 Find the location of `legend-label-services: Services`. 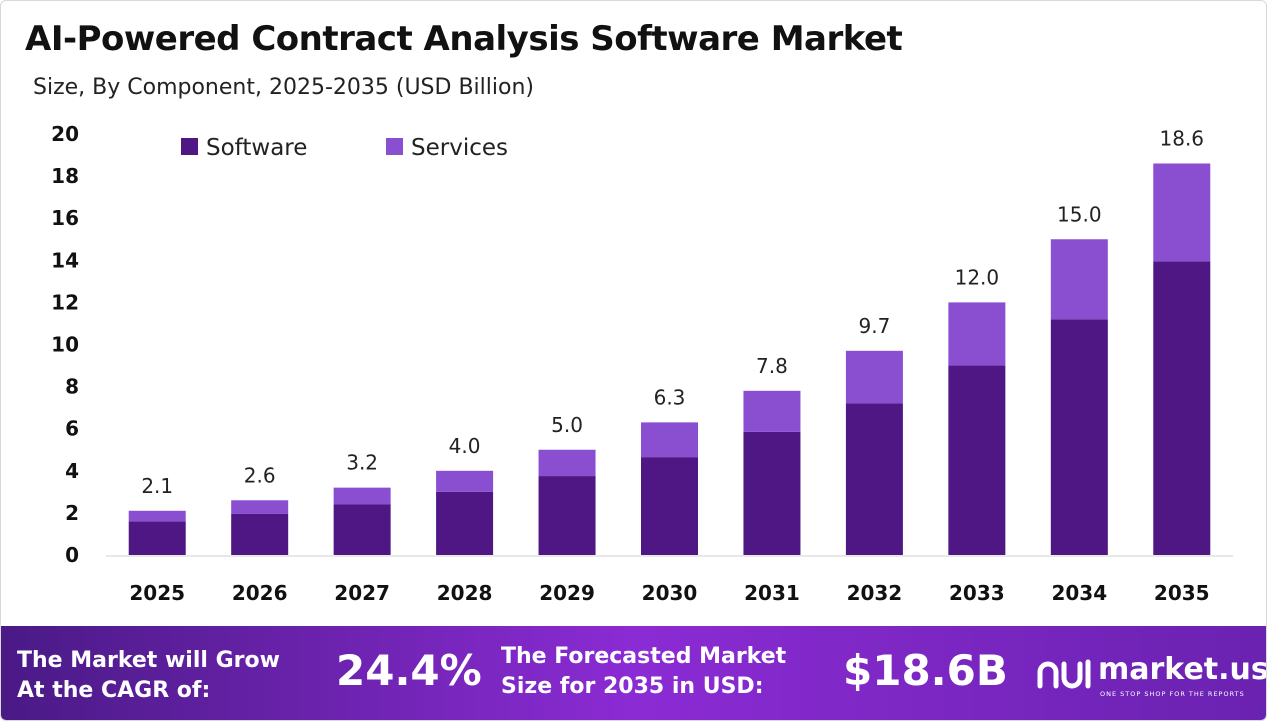

legend-label-services: Services is located at coordinates (459, 148).